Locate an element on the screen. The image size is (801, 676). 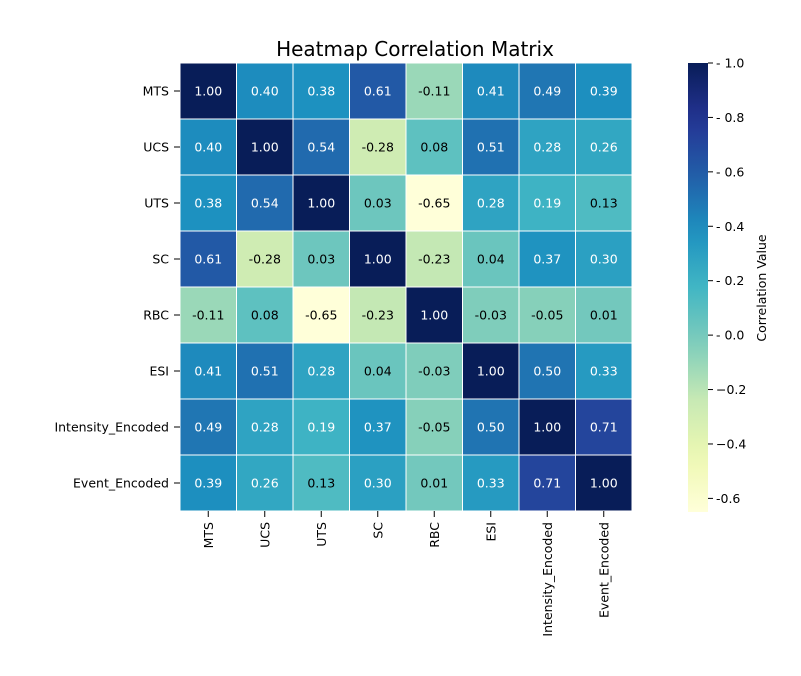
x-tick-label: SC is located at coordinates (377, 530).